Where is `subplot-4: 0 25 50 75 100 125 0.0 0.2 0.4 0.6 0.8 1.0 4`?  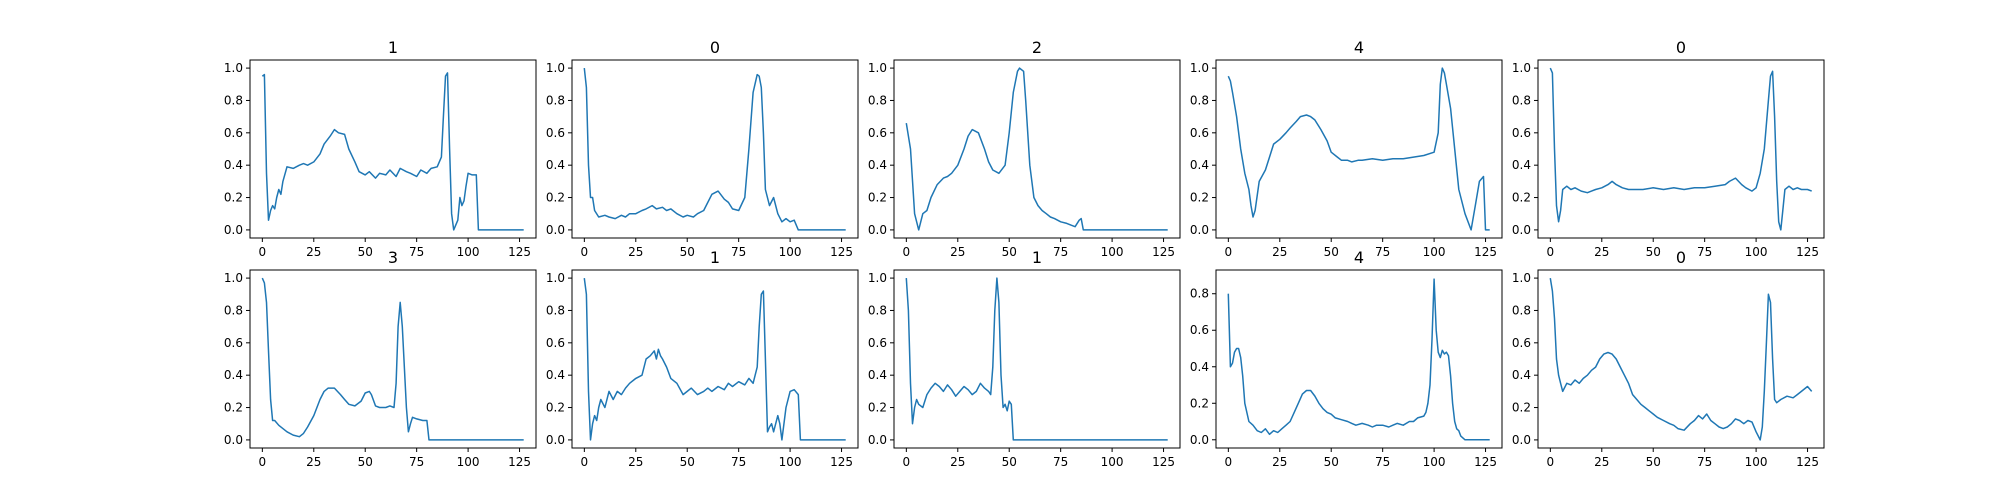 subplot-4: 0 25 50 75 100 125 0.0 0.2 0.4 0.6 0.8 1.0 4 is located at coordinates (1346, 148).